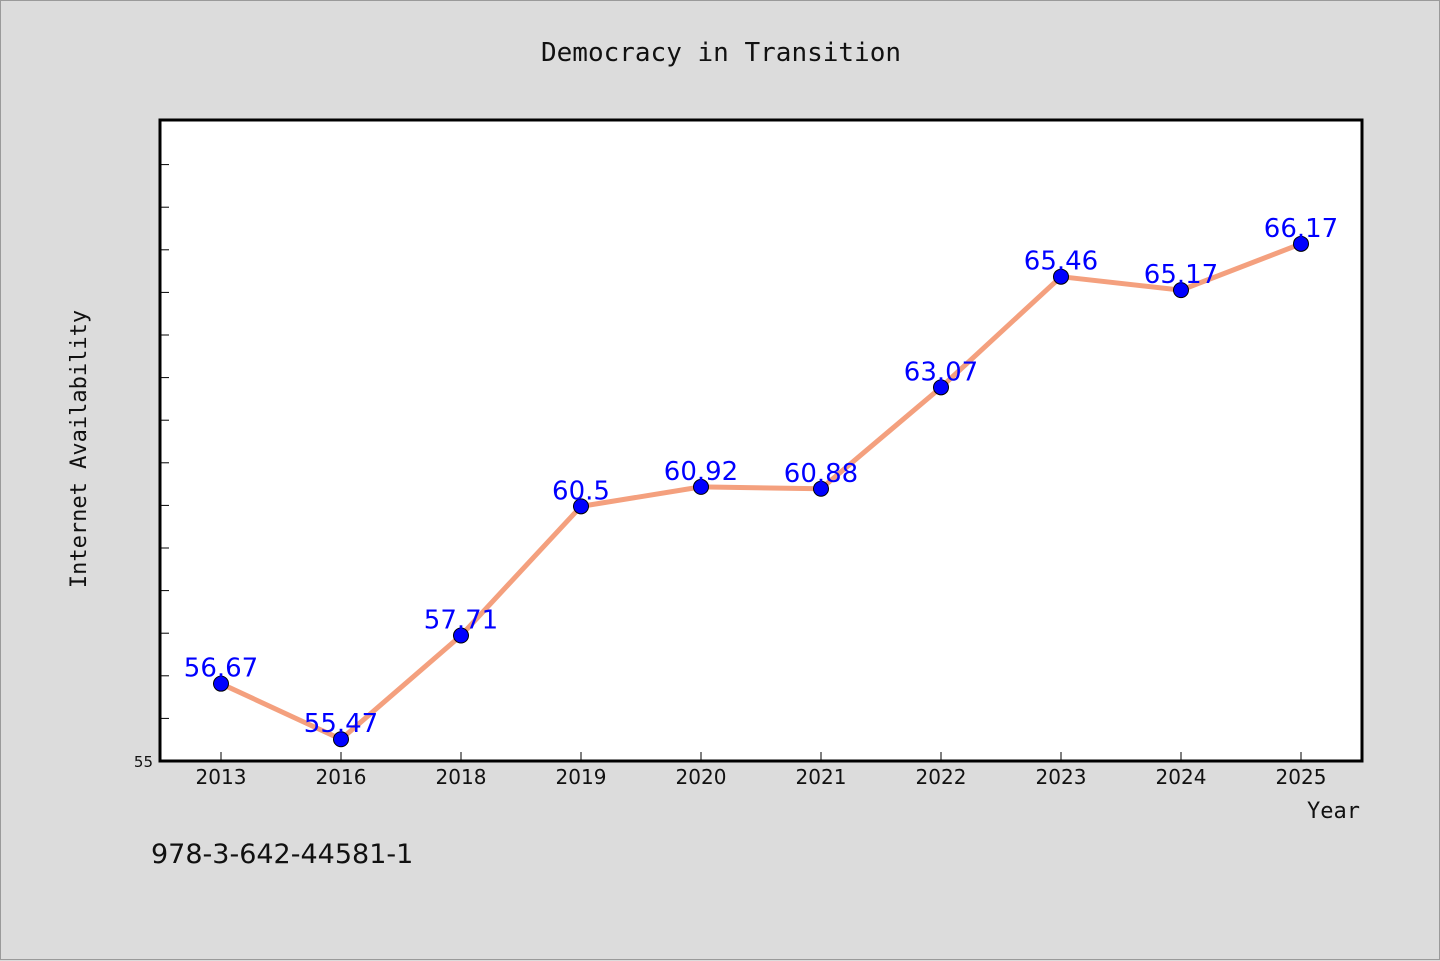  I want to click on isbn-text: 978-3-642-44581-1, so click(282, 854).